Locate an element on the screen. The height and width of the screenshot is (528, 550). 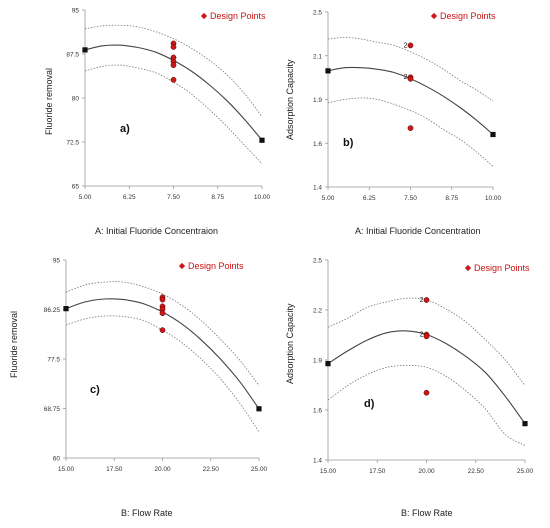
chart-d-ylabel: Adsorption Capacity is located at coordinates (290, 343).